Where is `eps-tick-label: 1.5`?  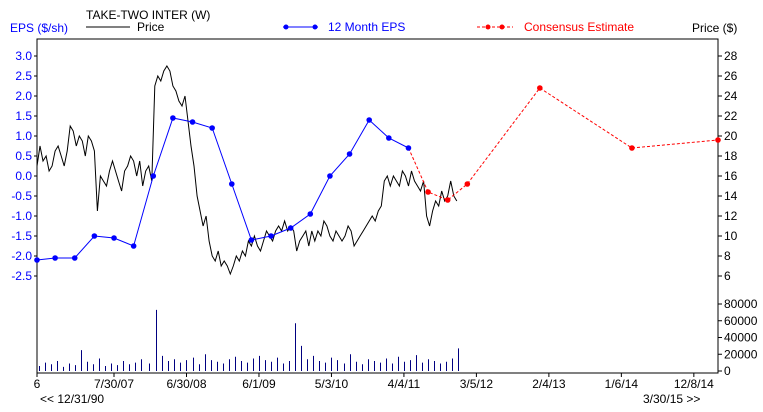 eps-tick-label: 1.5 is located at coordinates (23, 116).